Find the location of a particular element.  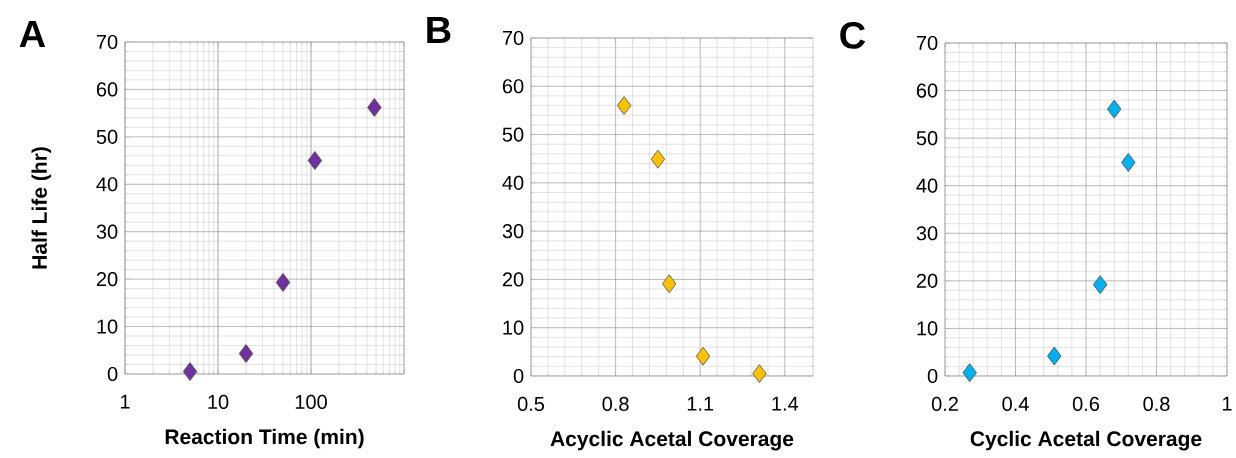

chart-title: C is located at coordinates (853, 35).